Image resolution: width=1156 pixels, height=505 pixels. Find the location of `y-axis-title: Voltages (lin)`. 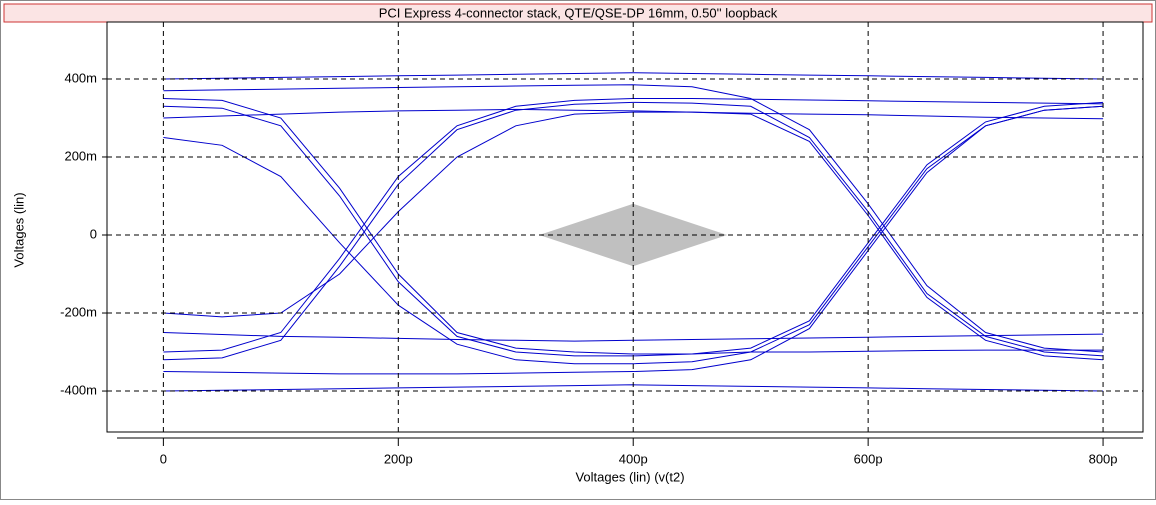

y-axis-title: Voltages (lin) is located at coordinates (18, 229).